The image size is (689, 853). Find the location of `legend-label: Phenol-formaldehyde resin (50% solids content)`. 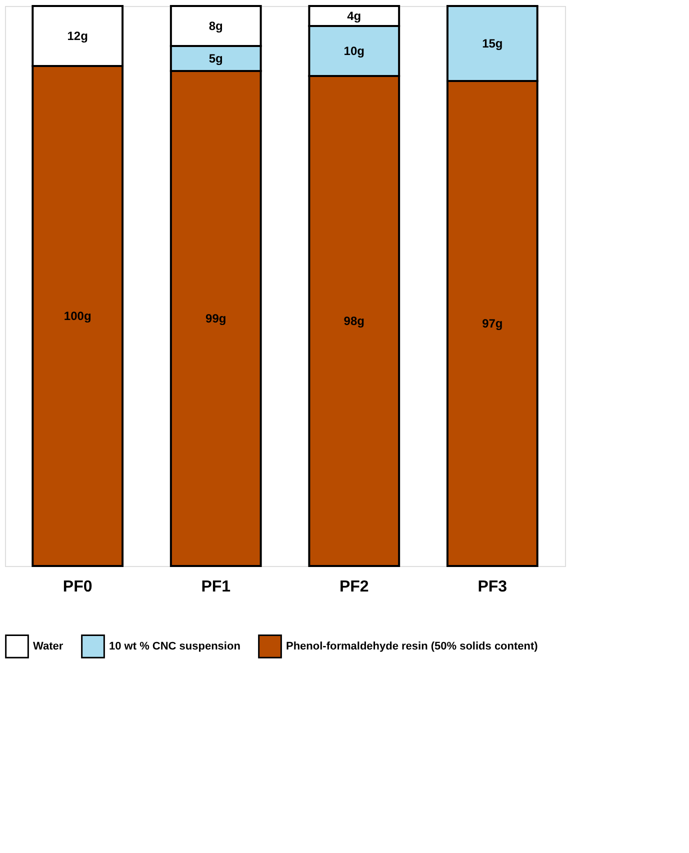

legend-label: Phenol-formaldehyde resin (50% solids content) is located at coordinates (412, 646).